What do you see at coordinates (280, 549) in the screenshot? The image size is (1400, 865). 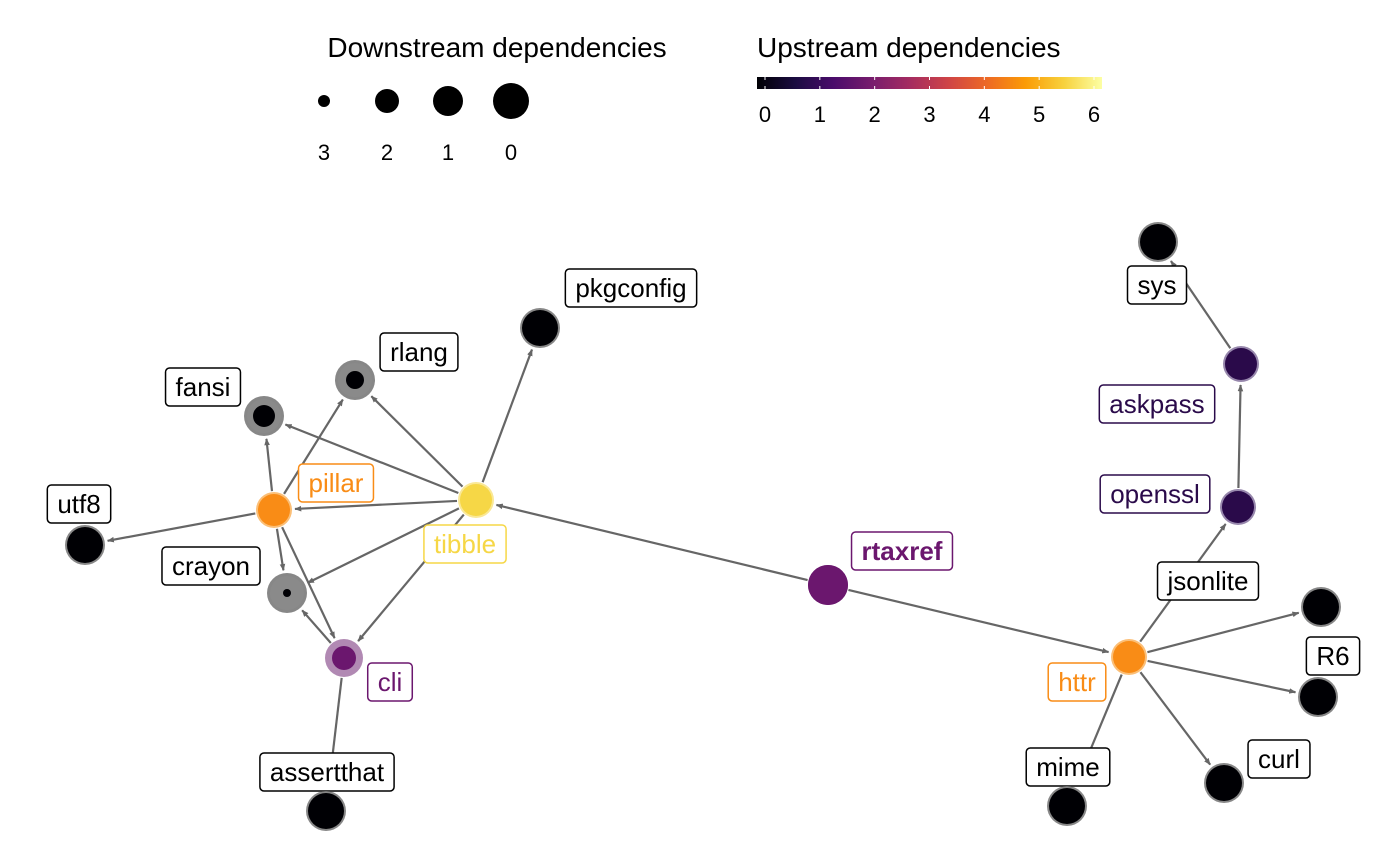 I see `edge-pillar-to-crayon` at bounding box center [280, 549].